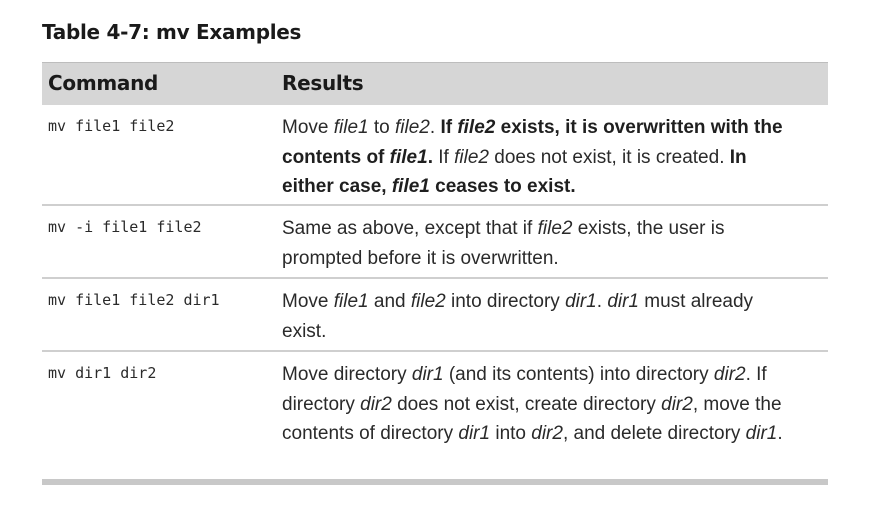 The image size is (878, 522). Describe the element at coordinates (323, 83) in the screenshot. I see `header-results: Results` at that location.